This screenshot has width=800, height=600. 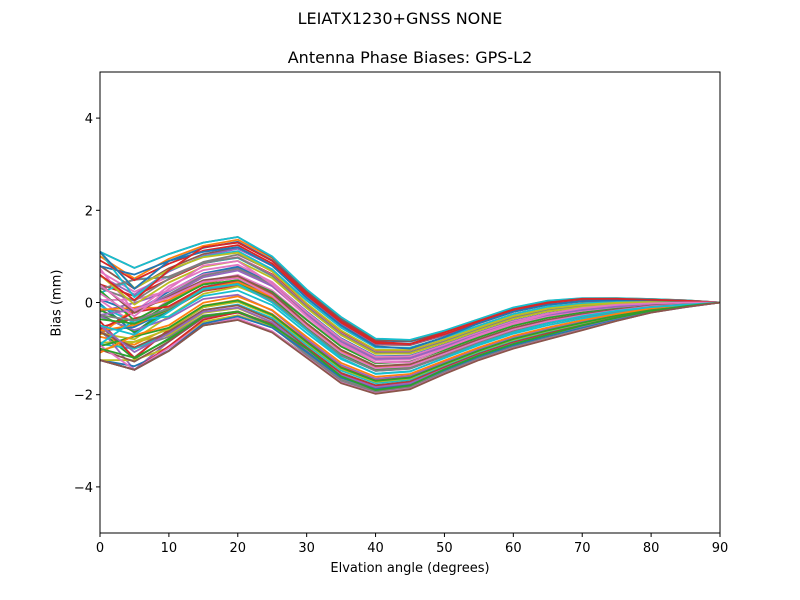 What do you see at coordinates (444, 548) in the screenshot?
I see `x-tick-label: 50` at bounding box center [444, 548].